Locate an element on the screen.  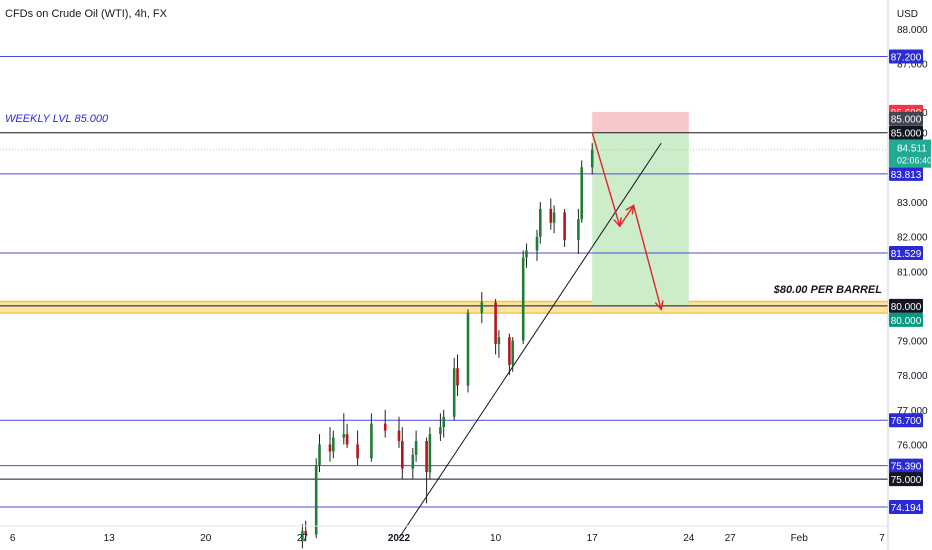
level-label: 85.000 is located at coordinates (906, 134).